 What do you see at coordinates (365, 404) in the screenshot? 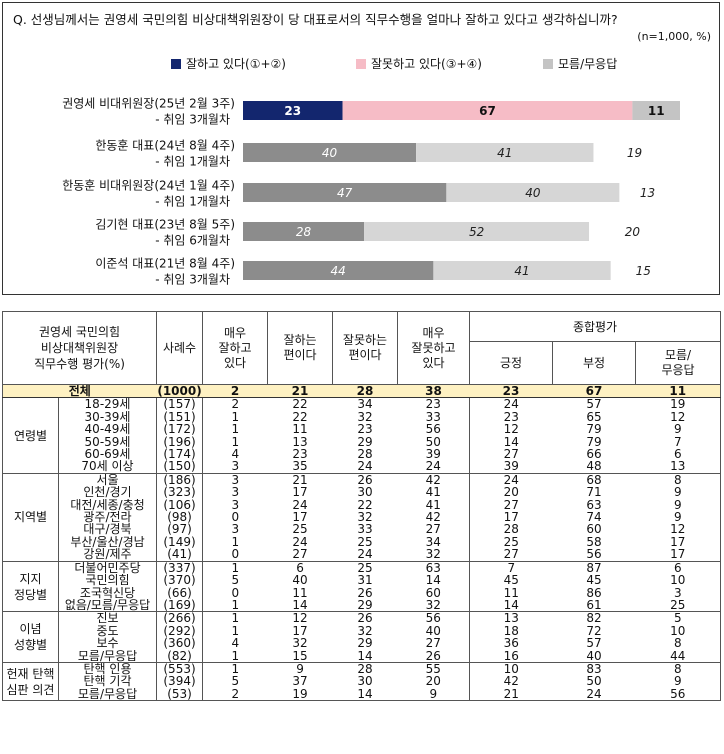
I see `cell-value: 34` at bounding box center [365, 404].